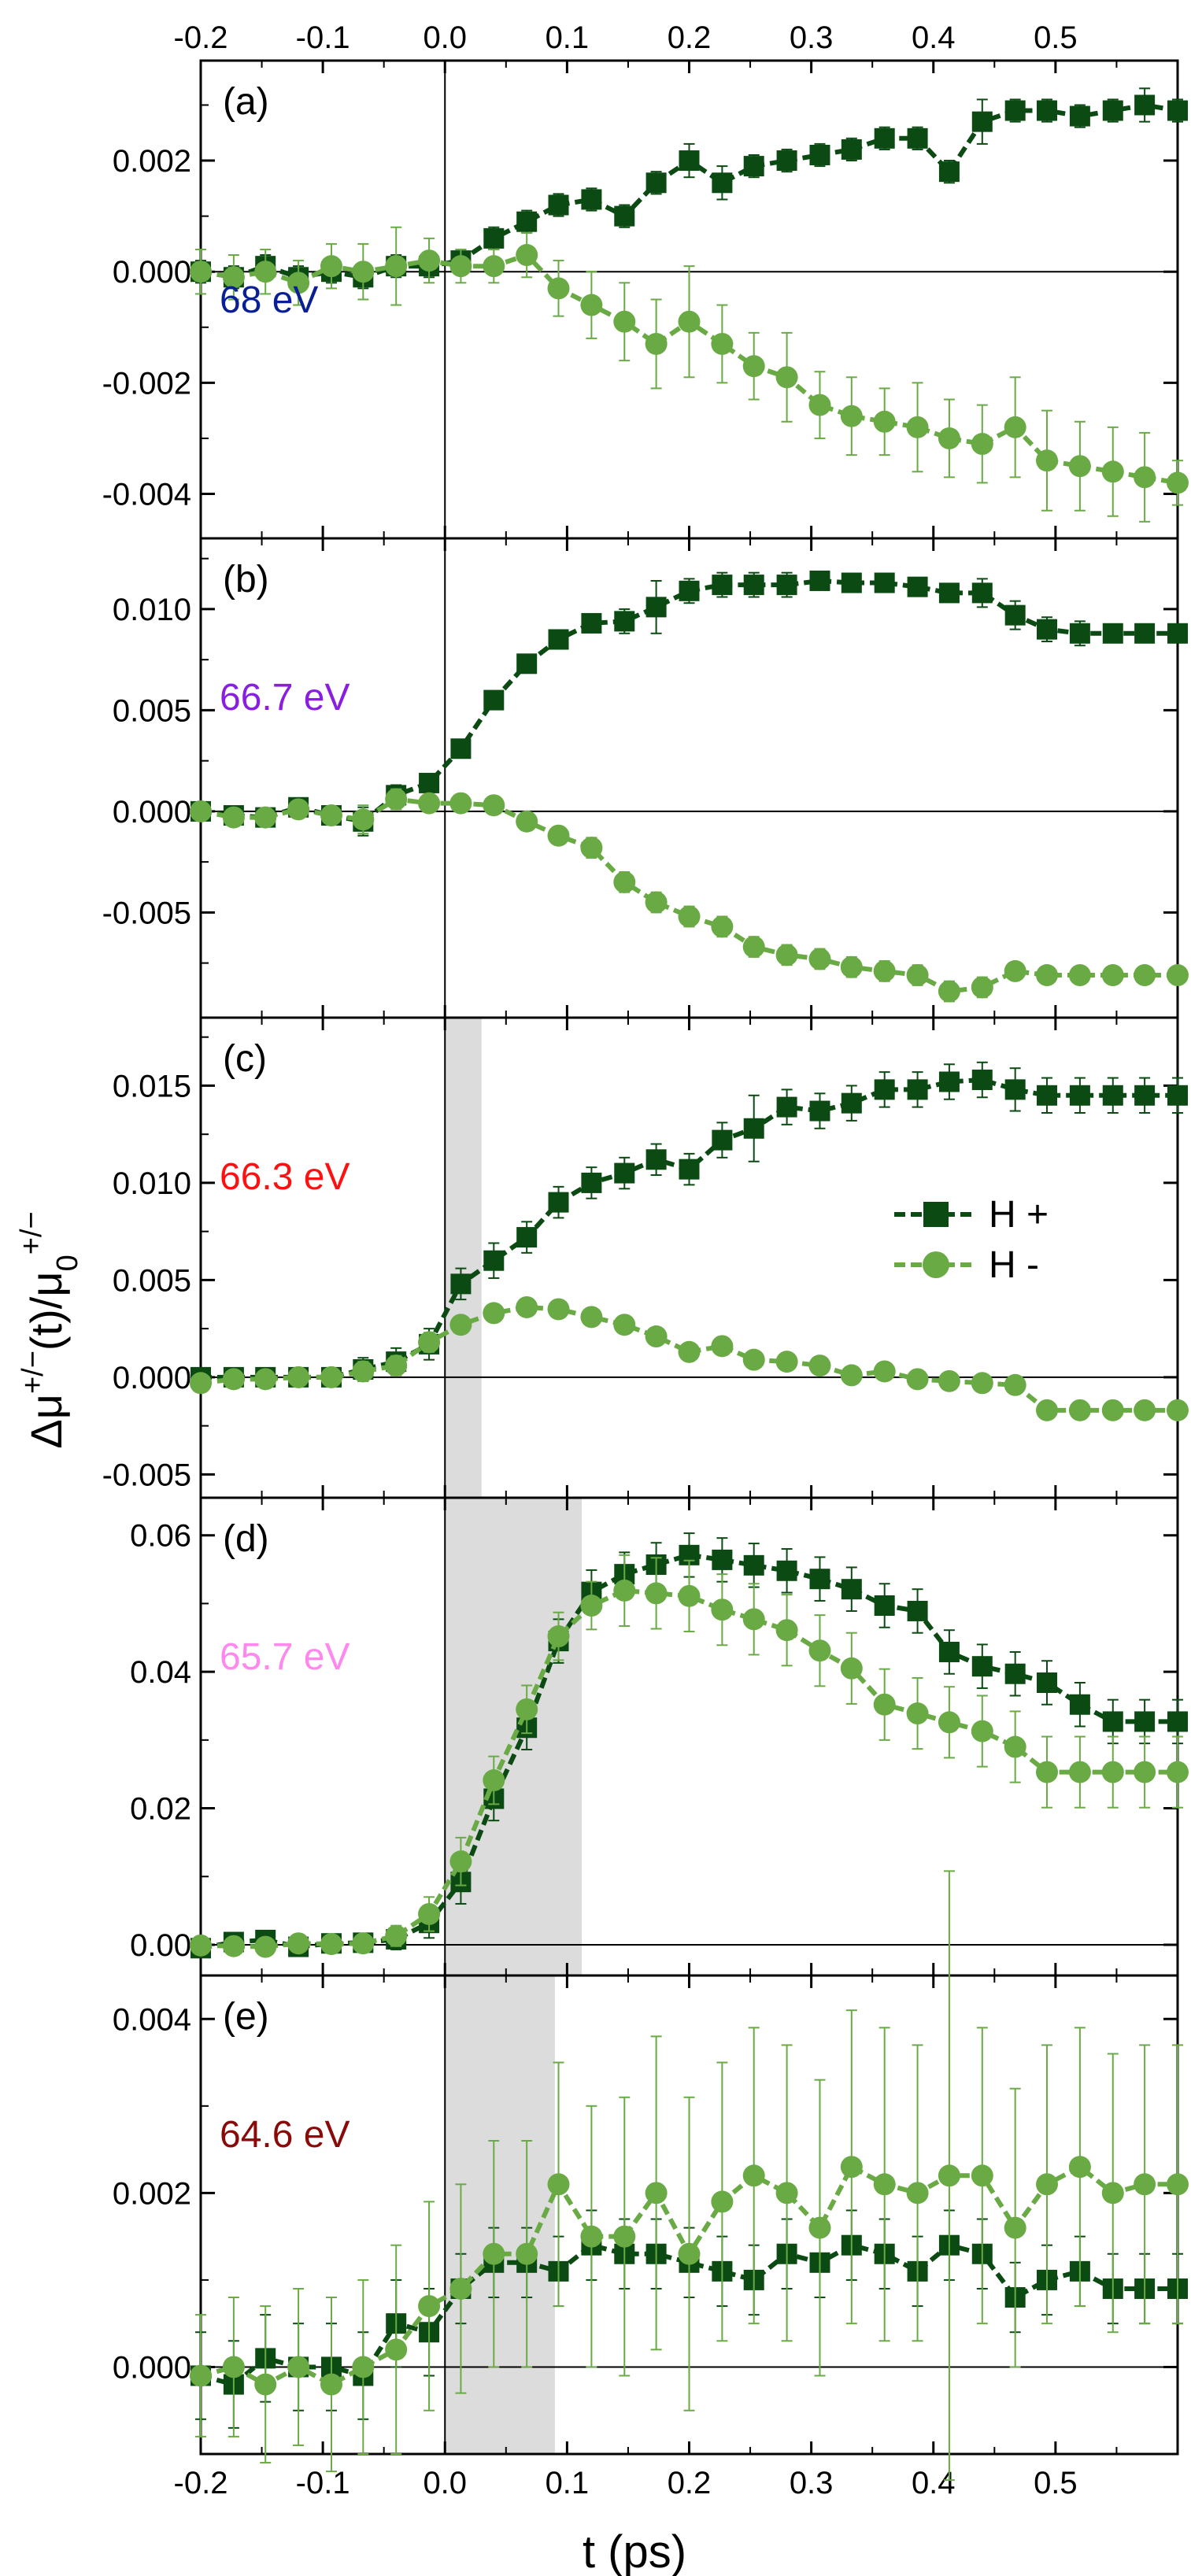  What do you see at coordinates (934, 2483) in the screenshot?
I see `x-tick-label-bottom: 0.4` at bounding box center [934, 2483].